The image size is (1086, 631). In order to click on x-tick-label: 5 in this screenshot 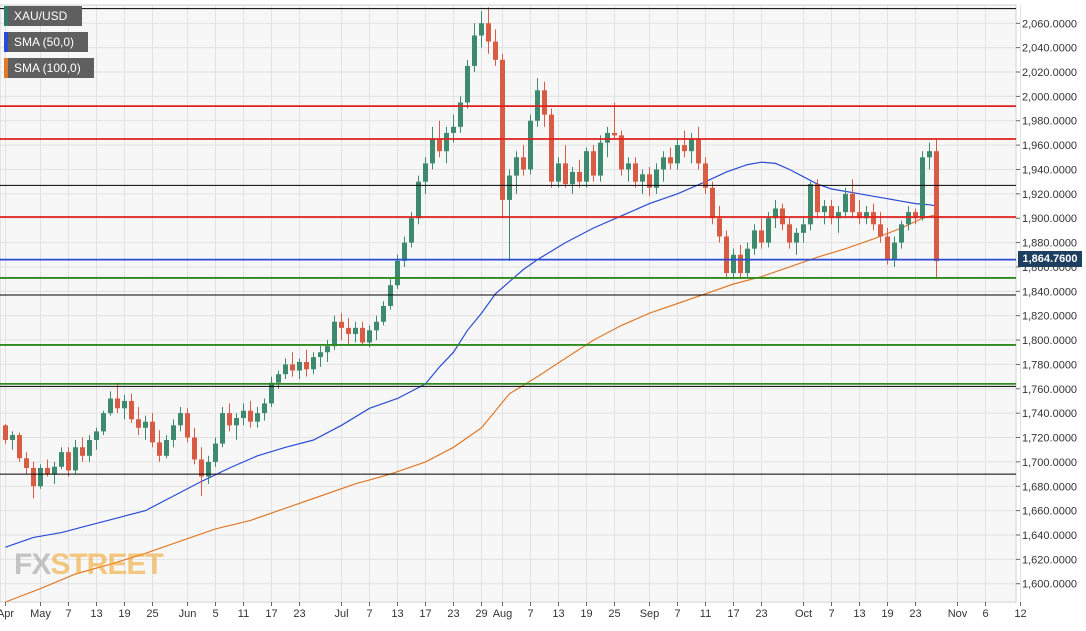, I will do `click(215, 614)`.